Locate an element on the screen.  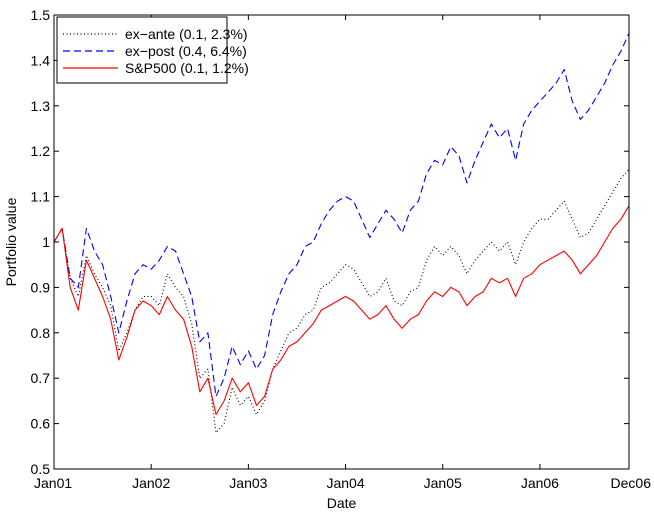
legend-label-sp500: S&P500 (0.1, 1.2%) is located at coordinates (187, 68).